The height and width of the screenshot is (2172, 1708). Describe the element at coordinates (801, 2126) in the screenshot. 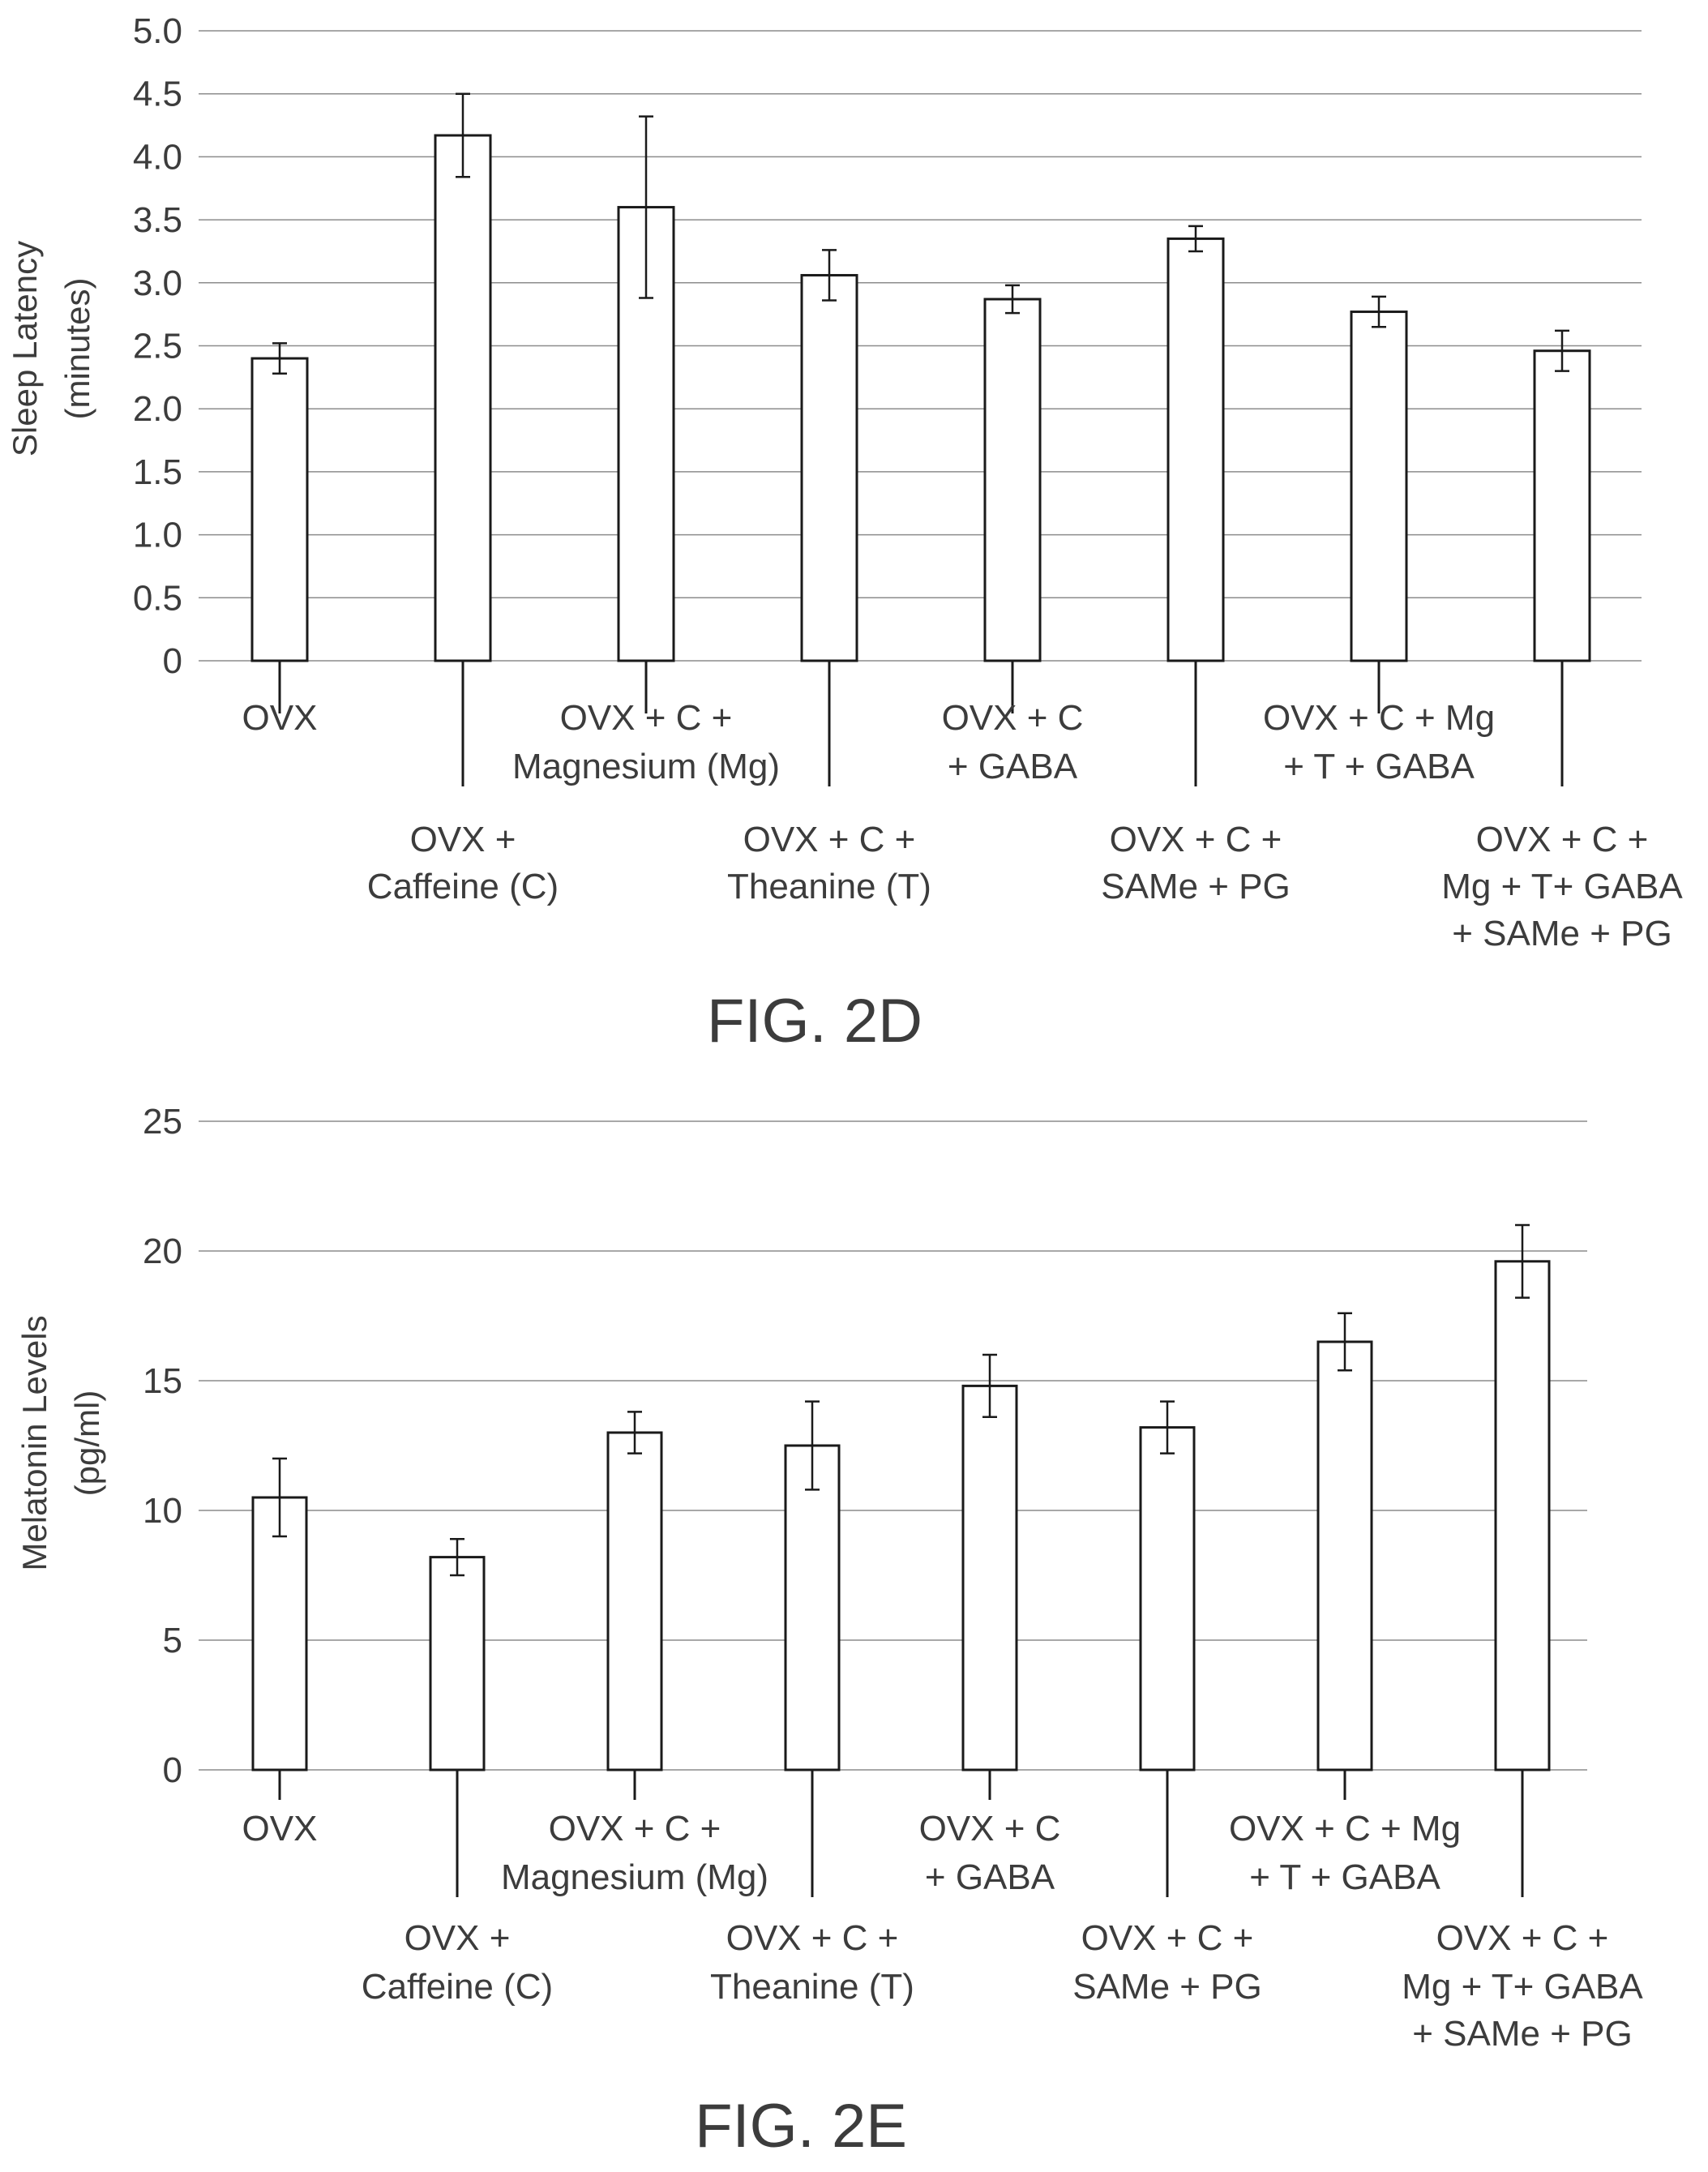

I see `figure-caption: FIG. 2E` at that location.